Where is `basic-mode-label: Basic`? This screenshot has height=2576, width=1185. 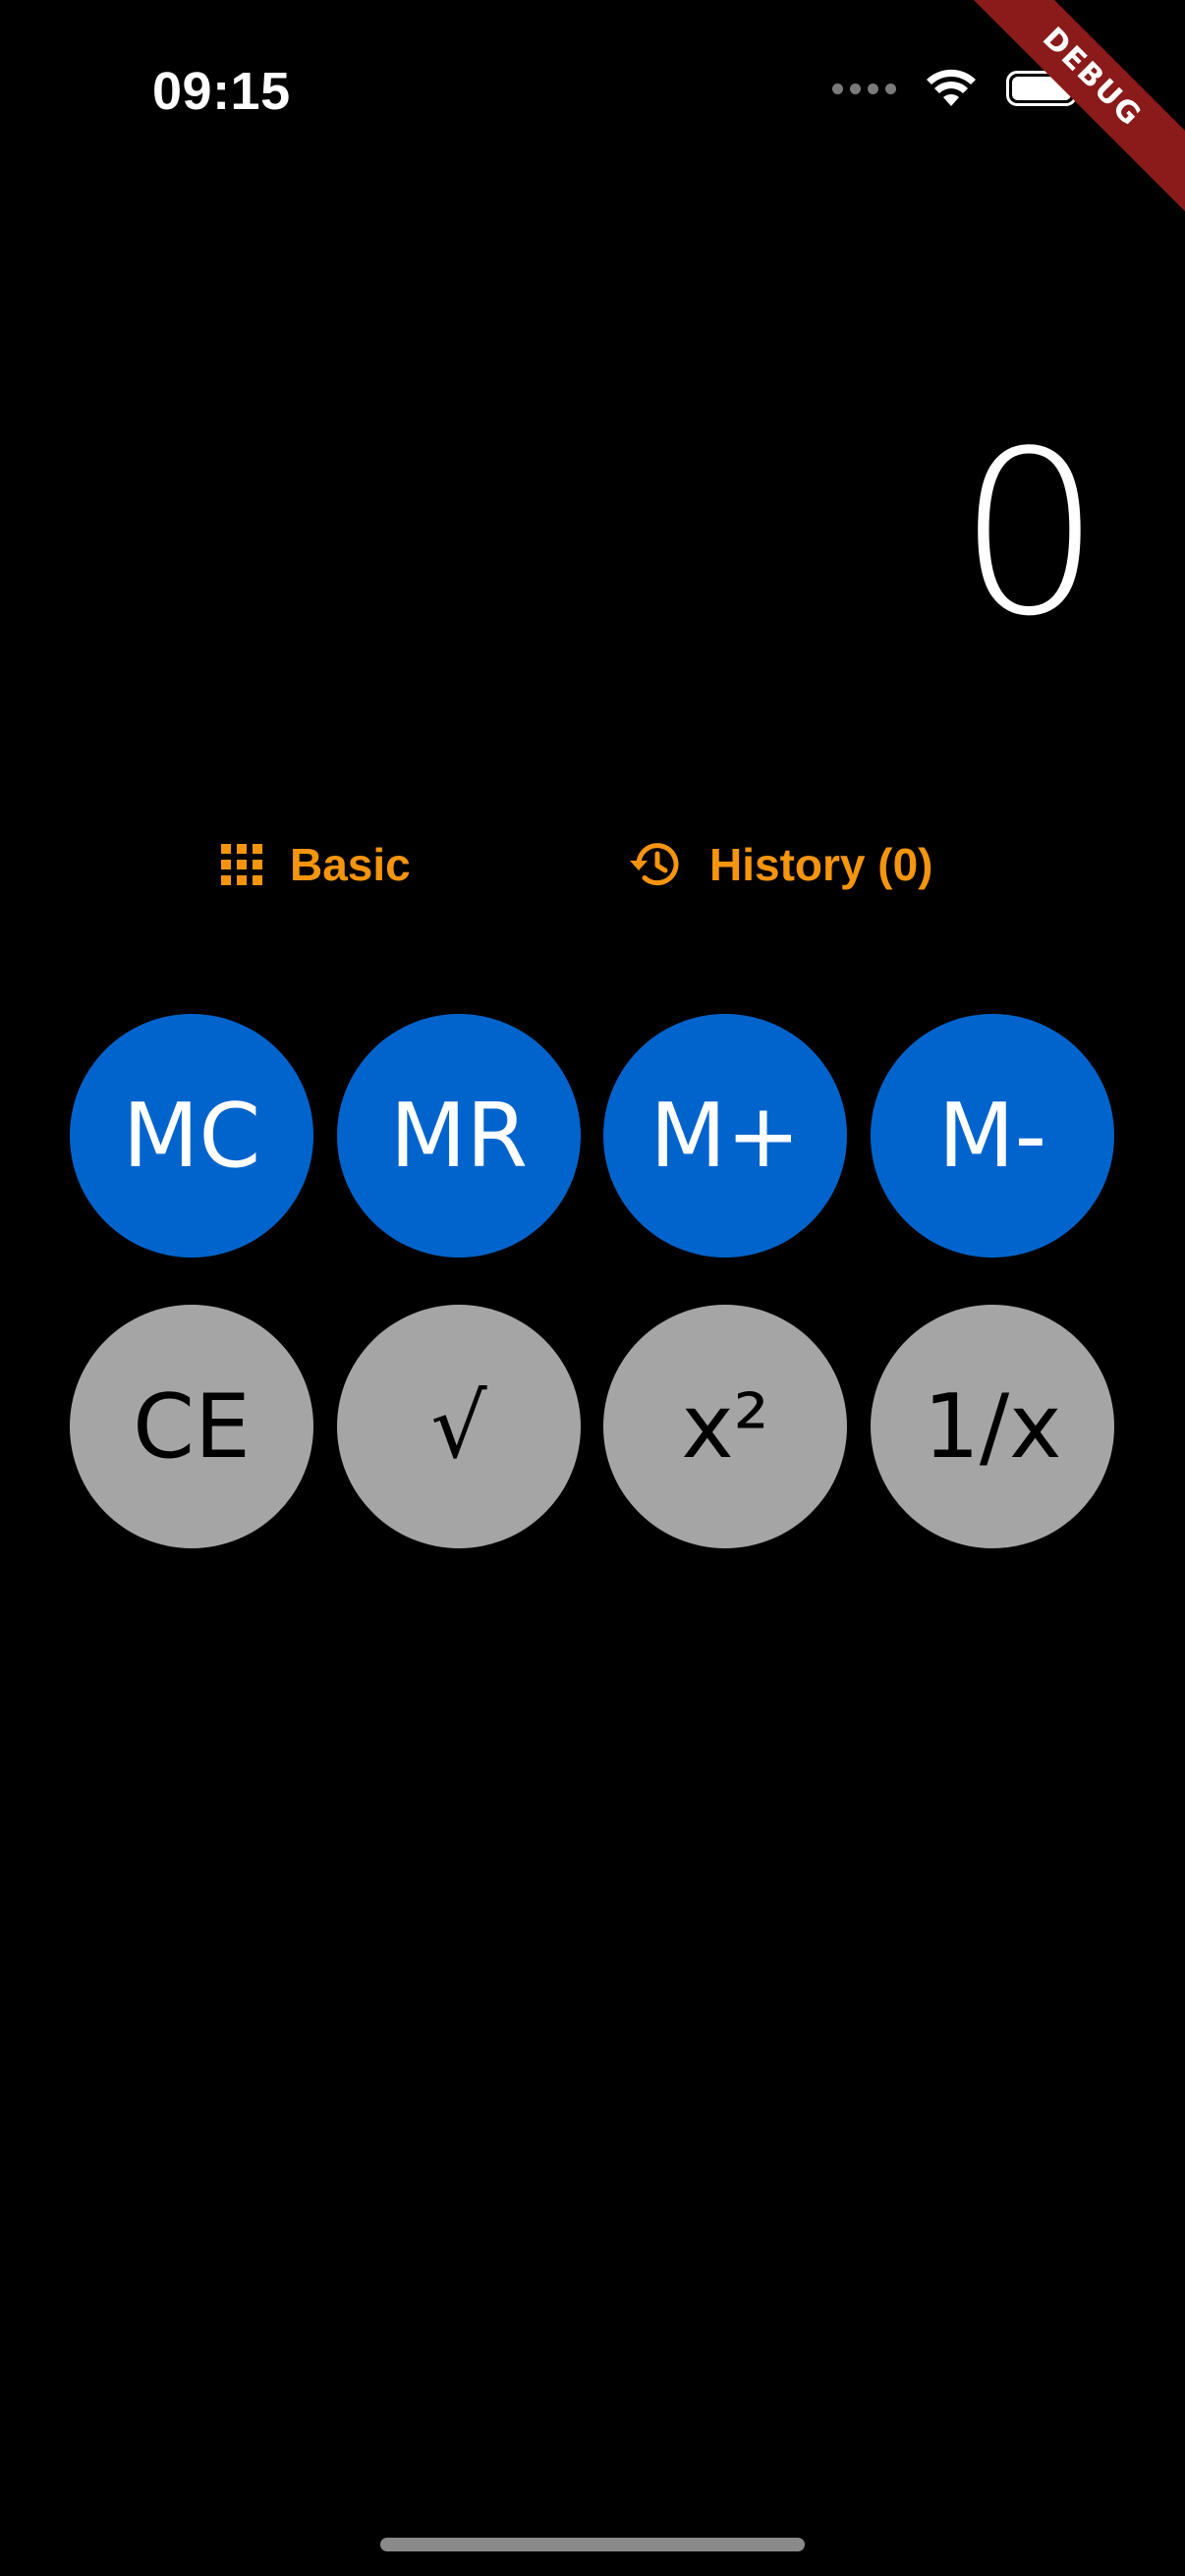
basic-mode-label: Basic is located at coordinates (351, 864).